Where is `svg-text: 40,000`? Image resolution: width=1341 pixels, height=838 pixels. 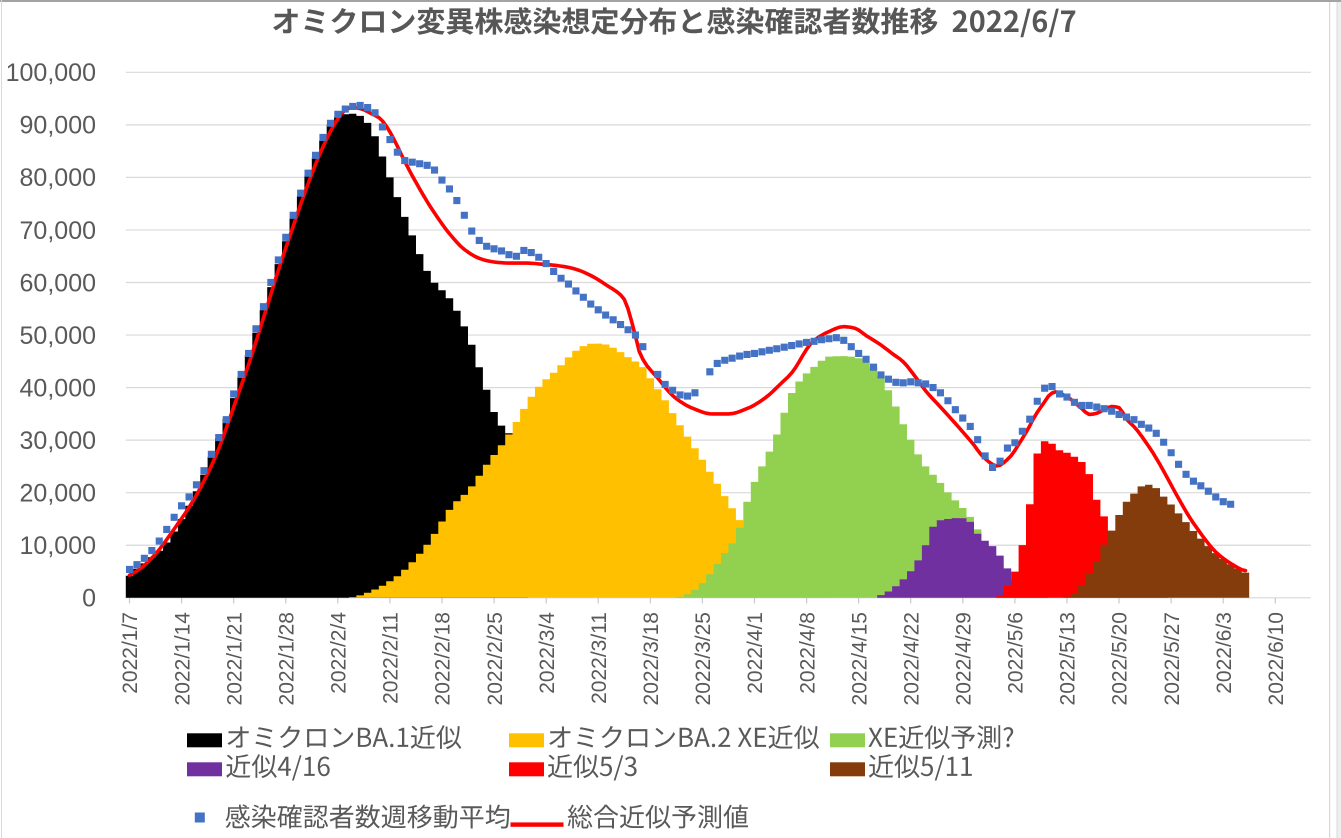
svg-text: 40,000 is located at coordinates (58, 388).